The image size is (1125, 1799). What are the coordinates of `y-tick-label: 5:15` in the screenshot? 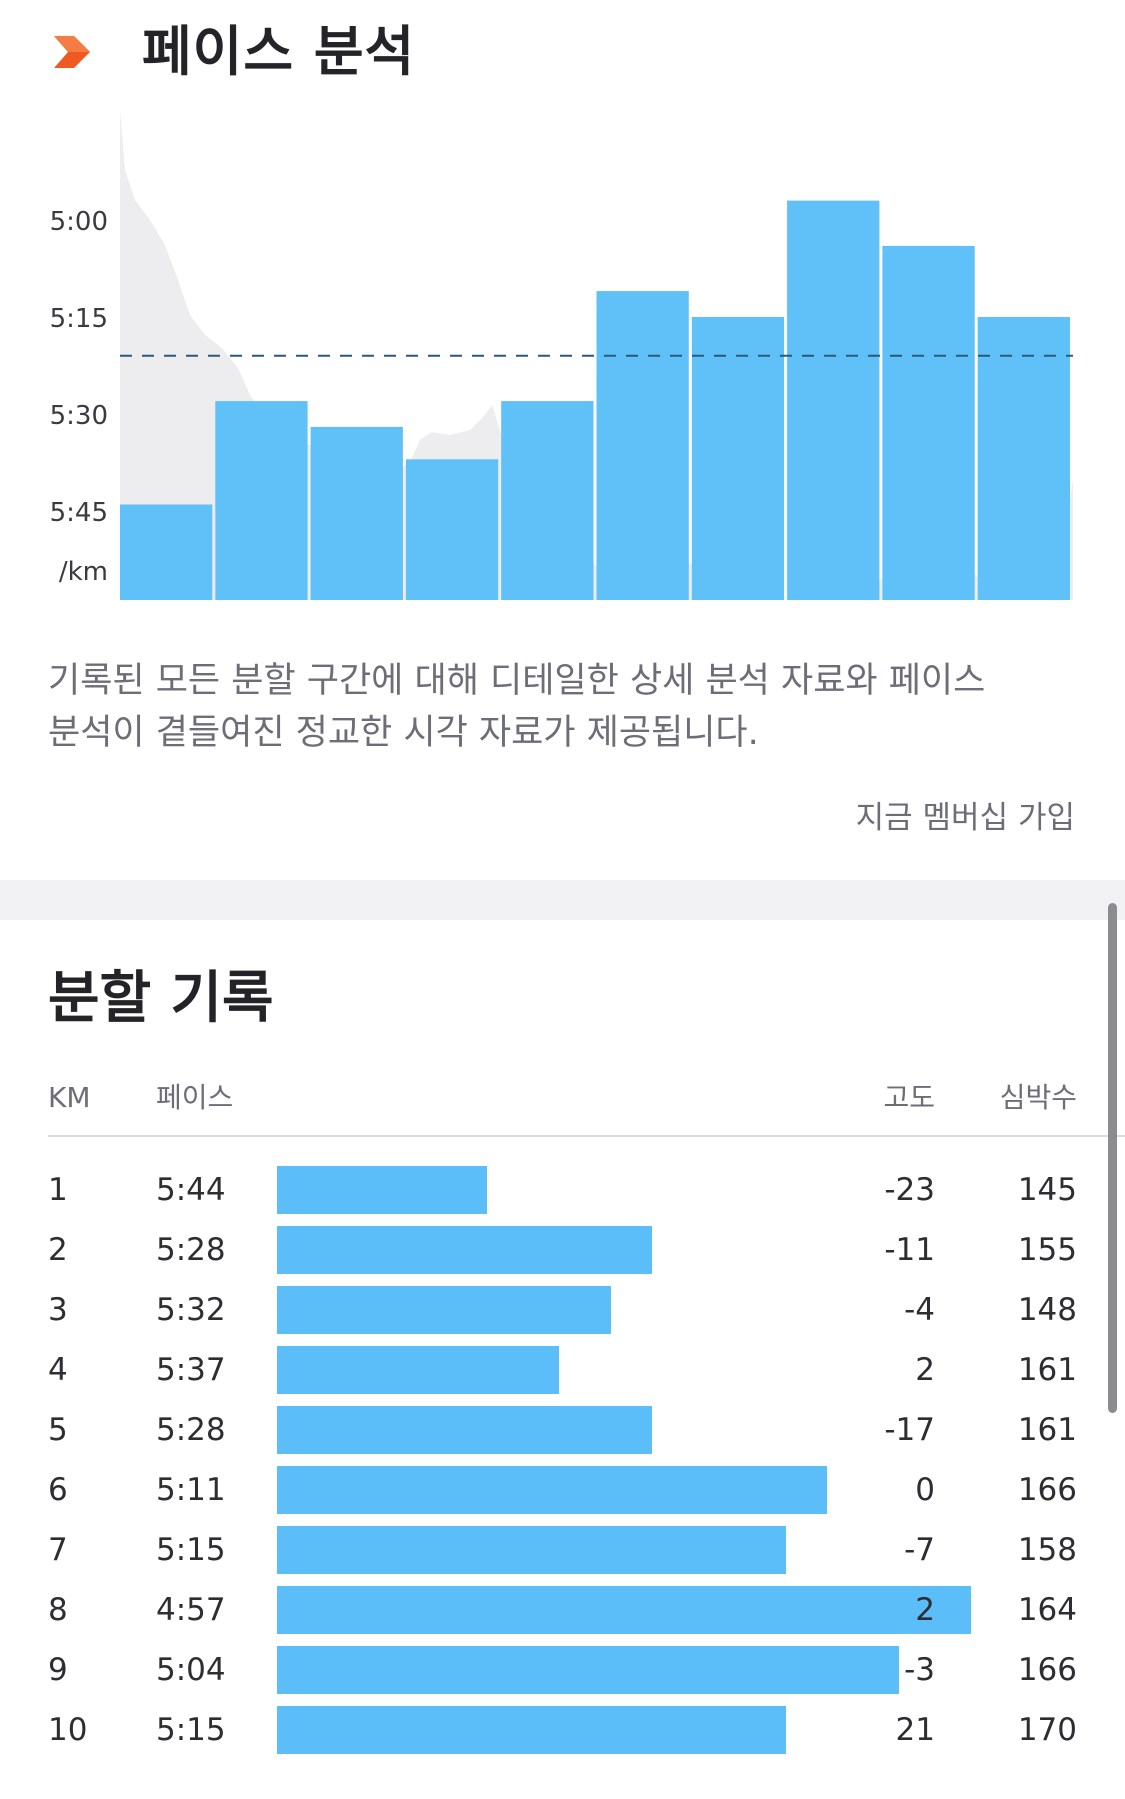 It's located at (79, 319).